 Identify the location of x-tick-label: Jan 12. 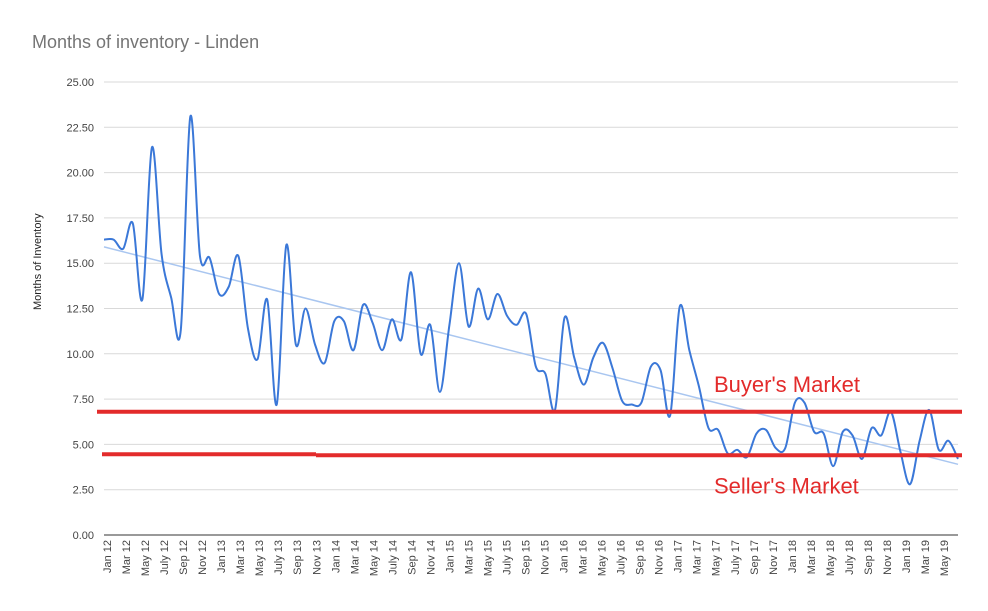
(108, 556).